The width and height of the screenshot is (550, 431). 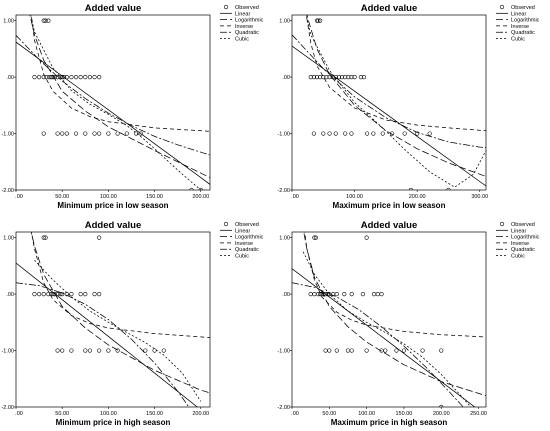 What do you see at coordinates (284, 239) in the screenshot?
I see `y-tick-label: 1.00` at bounding box center [284, 239].